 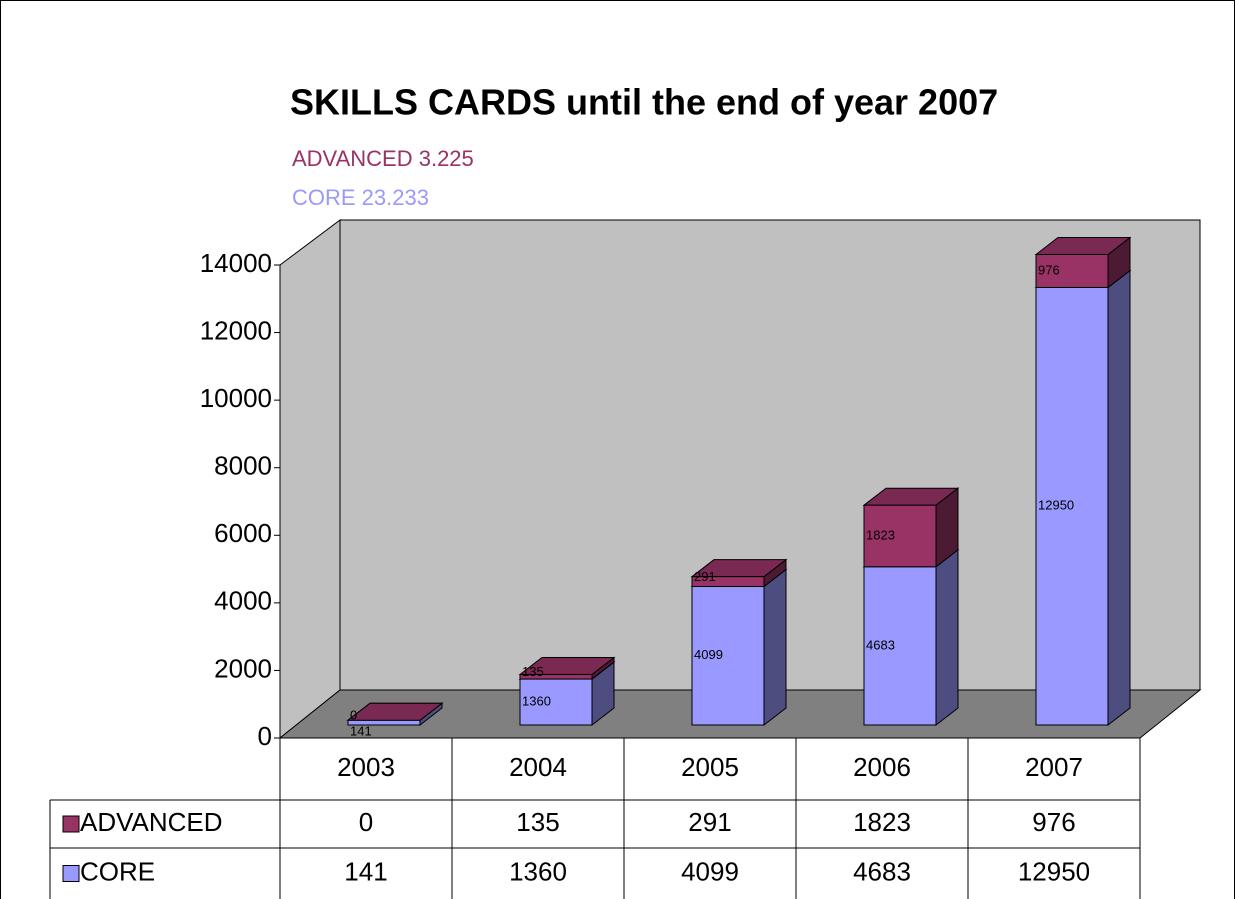 What do you see at coordinates (310, 479) in the screenshot?
I see `side-wall` at bounding box center [310, 479].